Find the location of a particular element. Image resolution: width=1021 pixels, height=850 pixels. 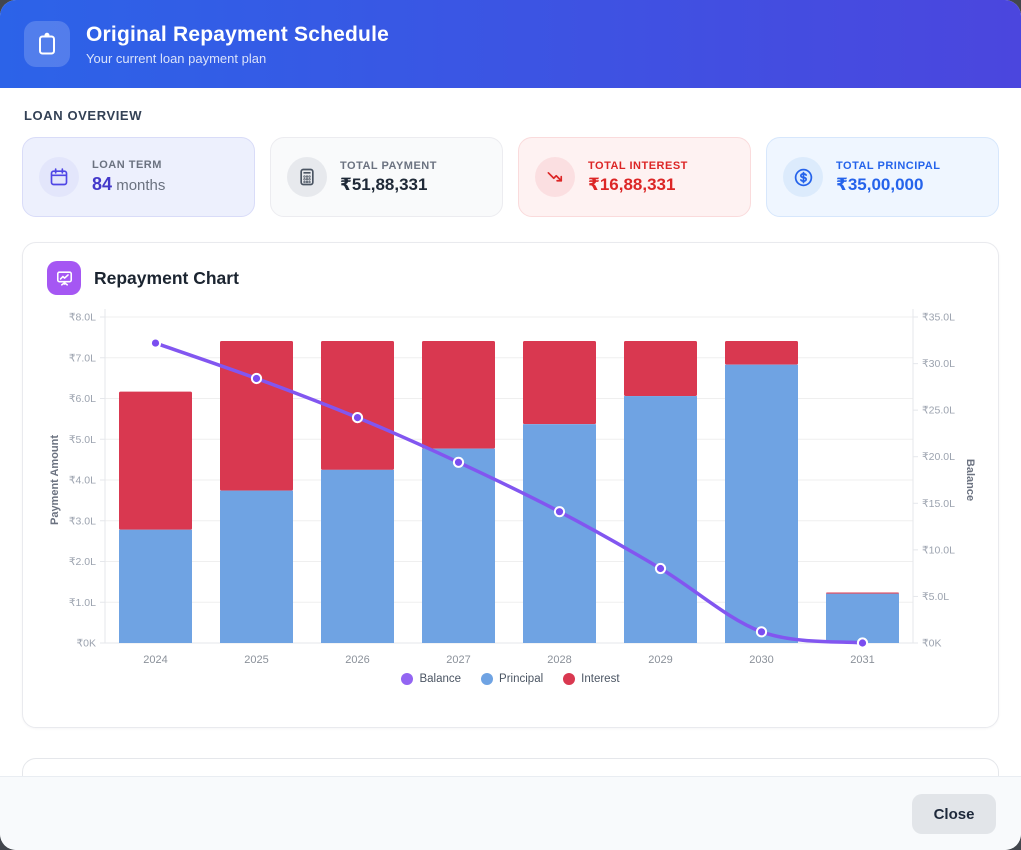

total-principal-value: ₹35,00,000 is located at coordinates (880, 184).